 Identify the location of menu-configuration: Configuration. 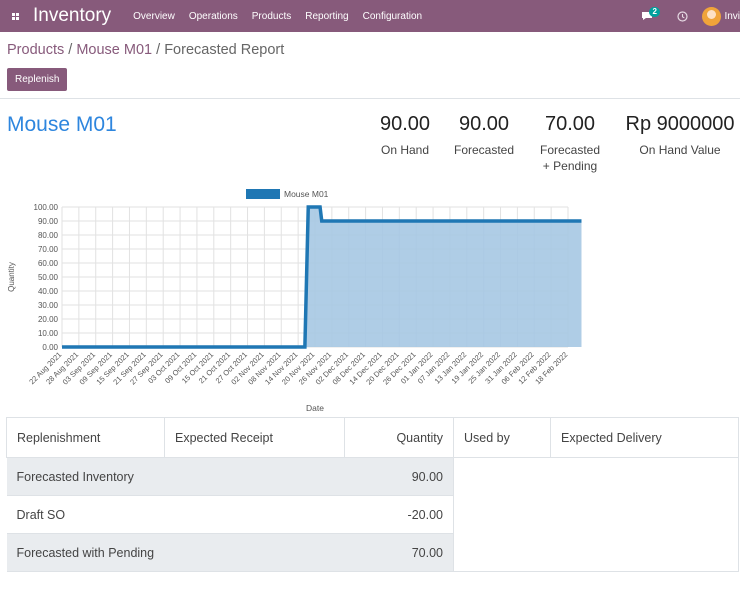
(392, 16).